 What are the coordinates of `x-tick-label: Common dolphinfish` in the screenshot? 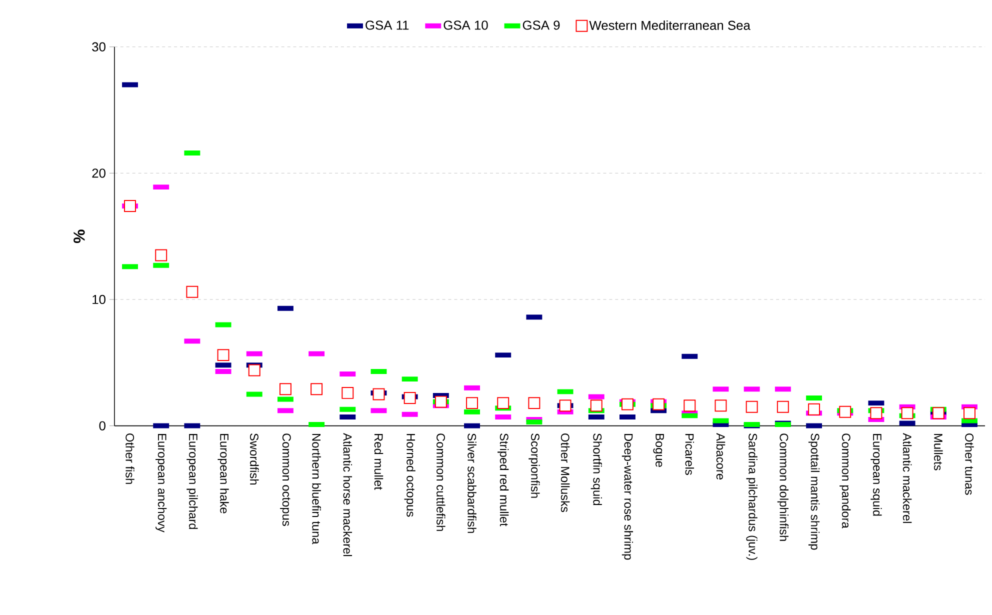 It's located at (782, 487).